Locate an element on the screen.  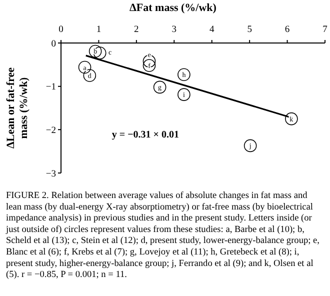
x-tick-label: 1 is located at coordinates (99, 30).